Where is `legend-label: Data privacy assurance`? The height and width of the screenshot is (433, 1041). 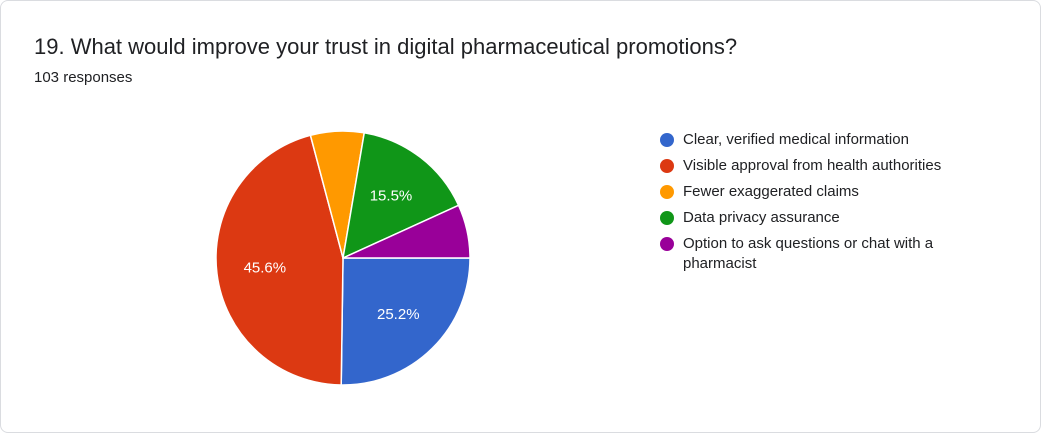
legend-label: Data privacy assurance is located at coordinates (761, 217).